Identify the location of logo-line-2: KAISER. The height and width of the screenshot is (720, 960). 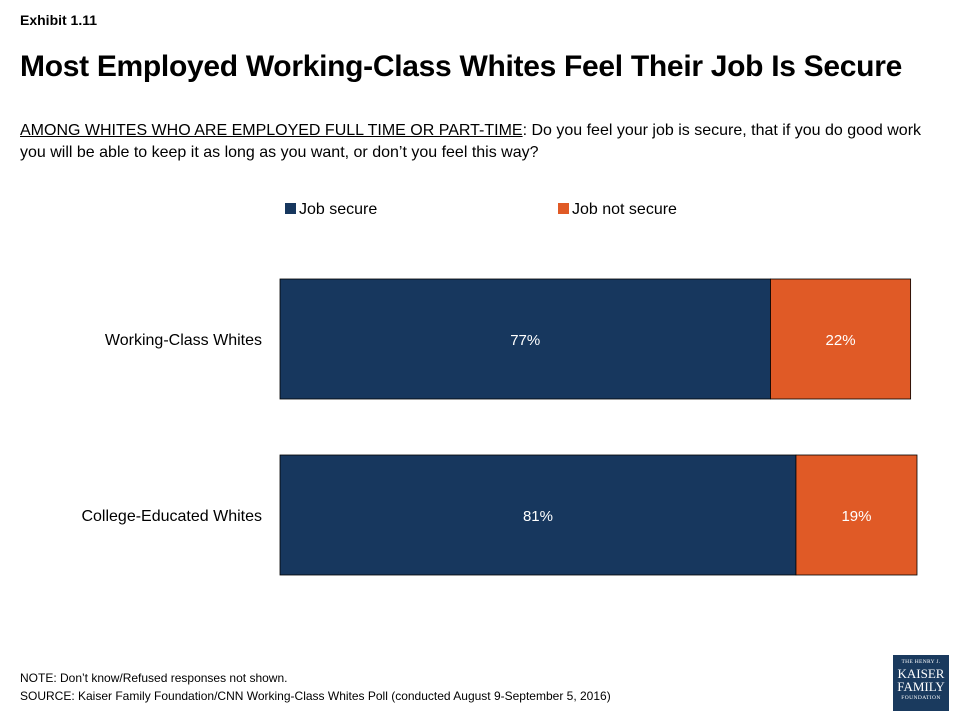
(921, 673).